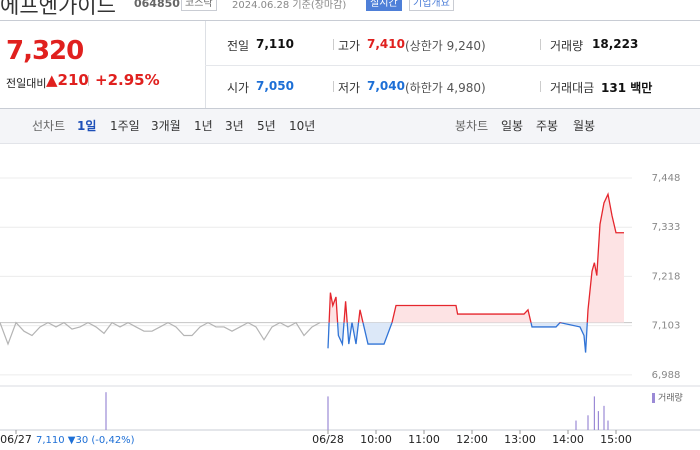 The height and width of the screenshot is (450, 700). Describe the element at coordinates (166, 126) in the screenshot. I see `period-tab: 3개월` at that location.